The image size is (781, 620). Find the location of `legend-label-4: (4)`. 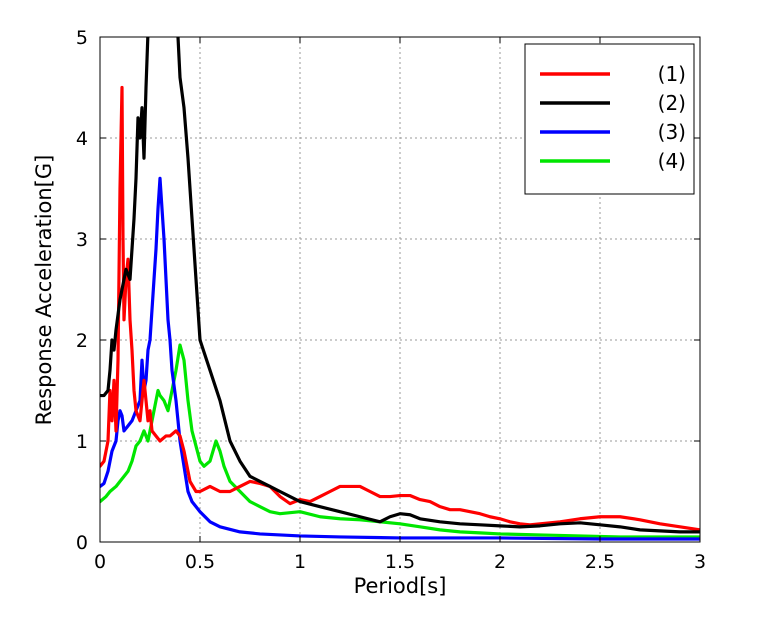

legend-label-4: (4) is located at coordinates (672, 161).